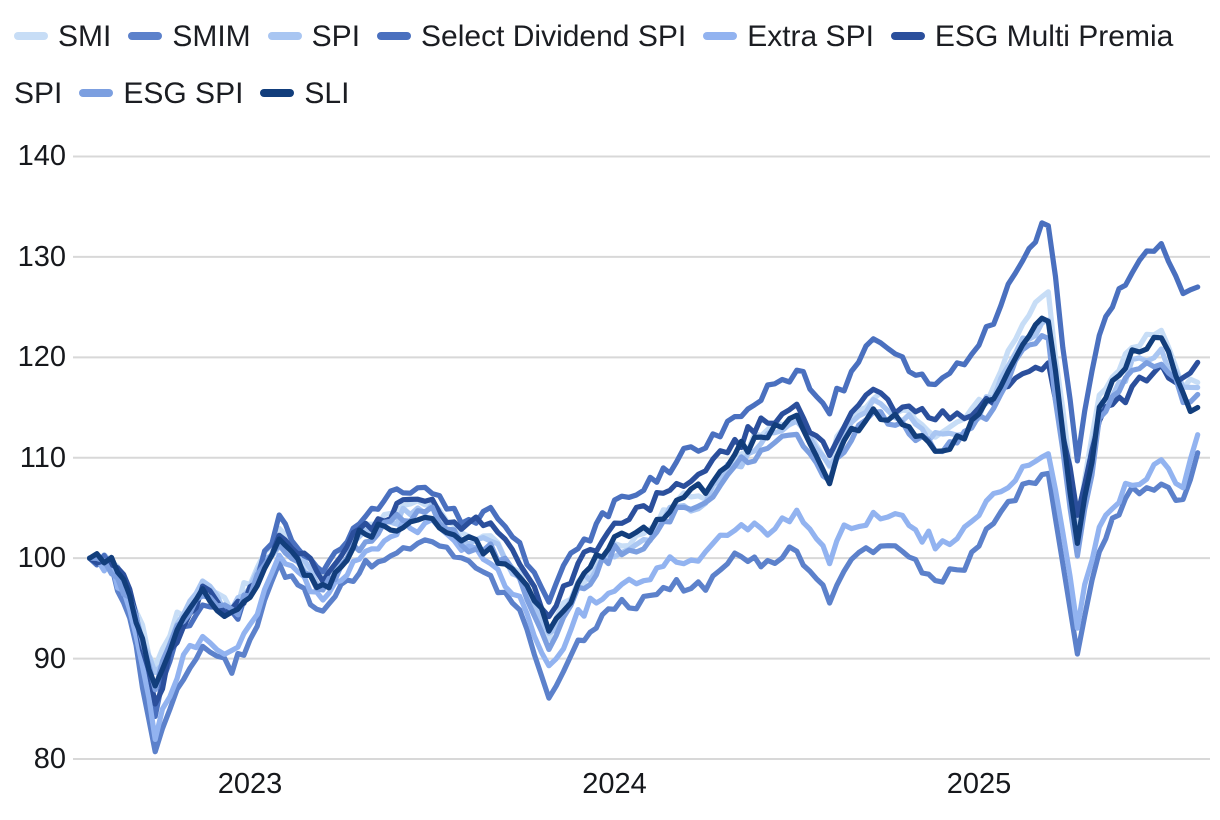 The image size is (1220, 820). Describe the element at coordinates (49, 658) in the screenshot. I see `y-tick-label-90: 90` at that location.